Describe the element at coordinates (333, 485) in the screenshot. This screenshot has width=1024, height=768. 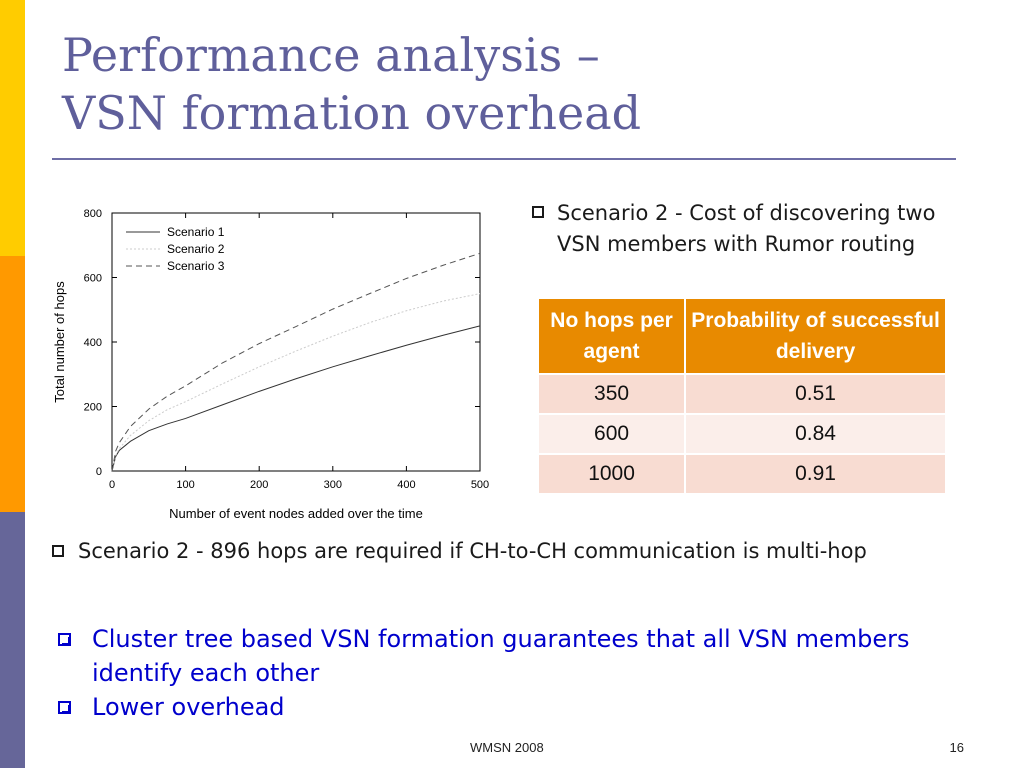
I see `x-tick-label: 300` at that location.